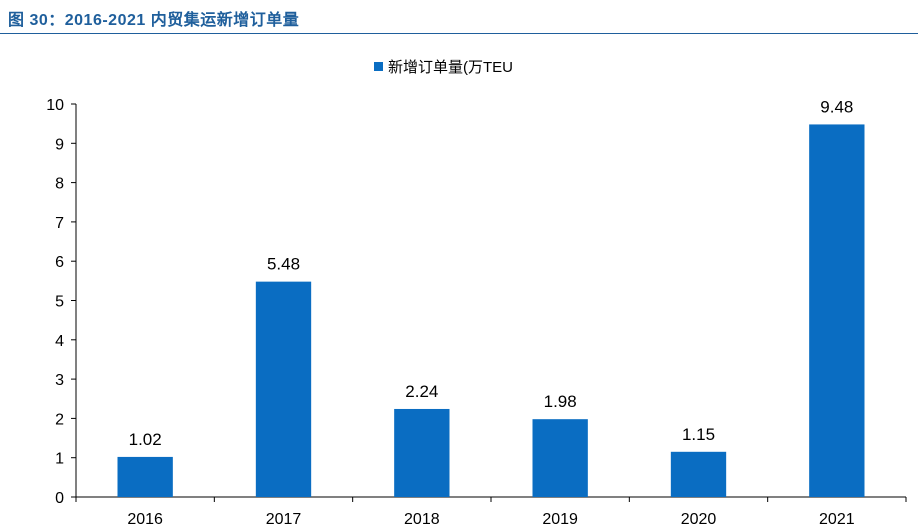  What do you see at coordinates (491, 512) in the screenshot?
I see `x-axis: 2016 2017 2018 2019 2020 2021` at bounding box center [491, 512].